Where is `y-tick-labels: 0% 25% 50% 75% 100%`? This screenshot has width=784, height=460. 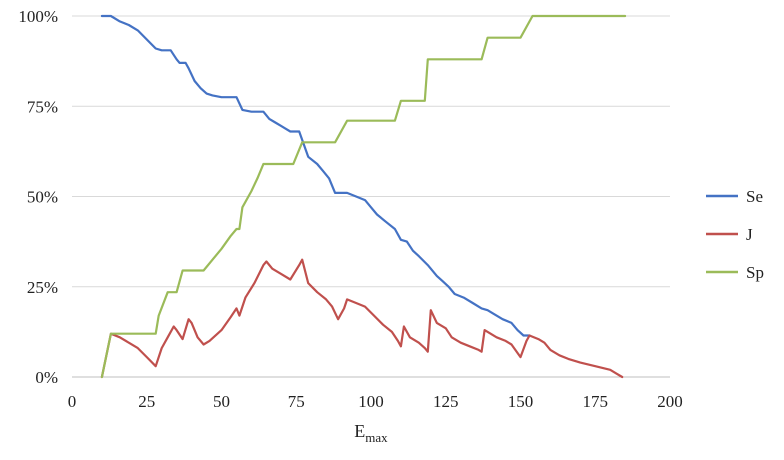 y-tick-labels: 0% 25% 50% 75% 100% is located at coordinates (38, 197).